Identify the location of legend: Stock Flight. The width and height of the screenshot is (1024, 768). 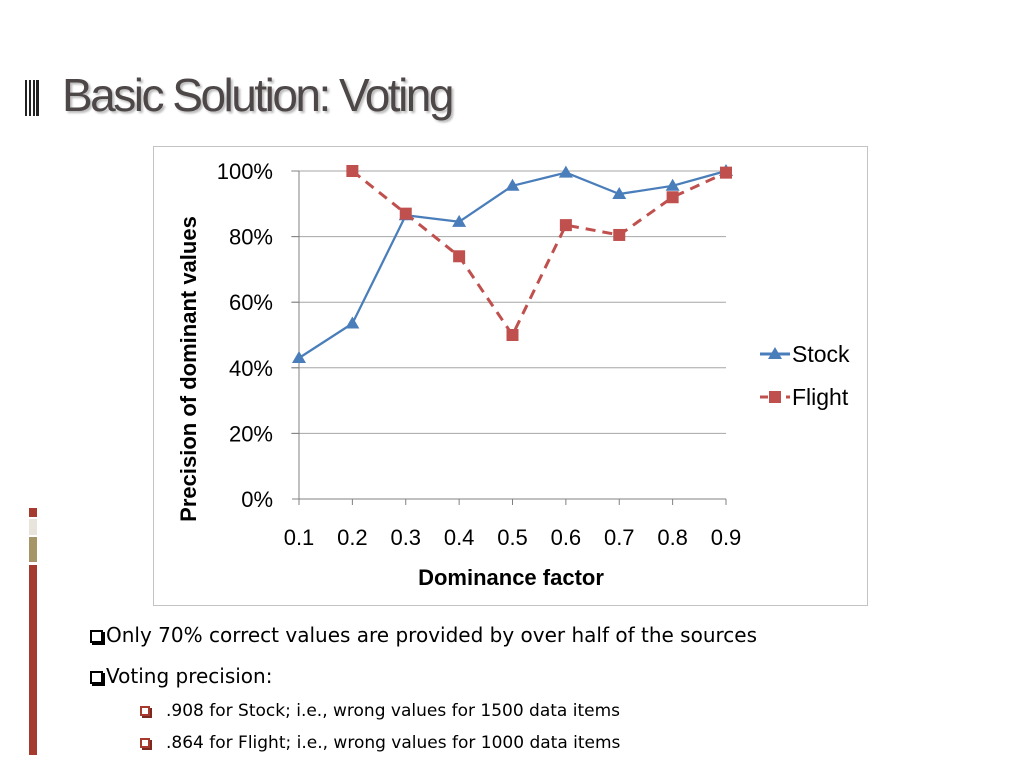
(805, 375).